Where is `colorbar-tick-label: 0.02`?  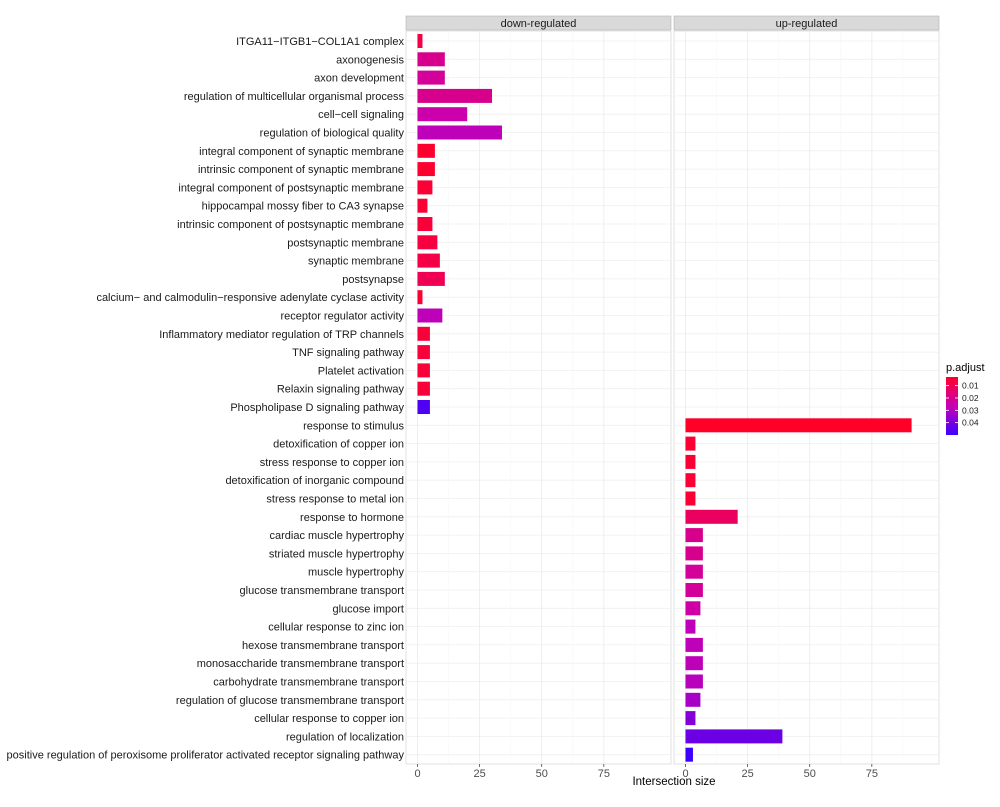
colorbar-tick-label: 0.02 is located at coordinates (970, 398).